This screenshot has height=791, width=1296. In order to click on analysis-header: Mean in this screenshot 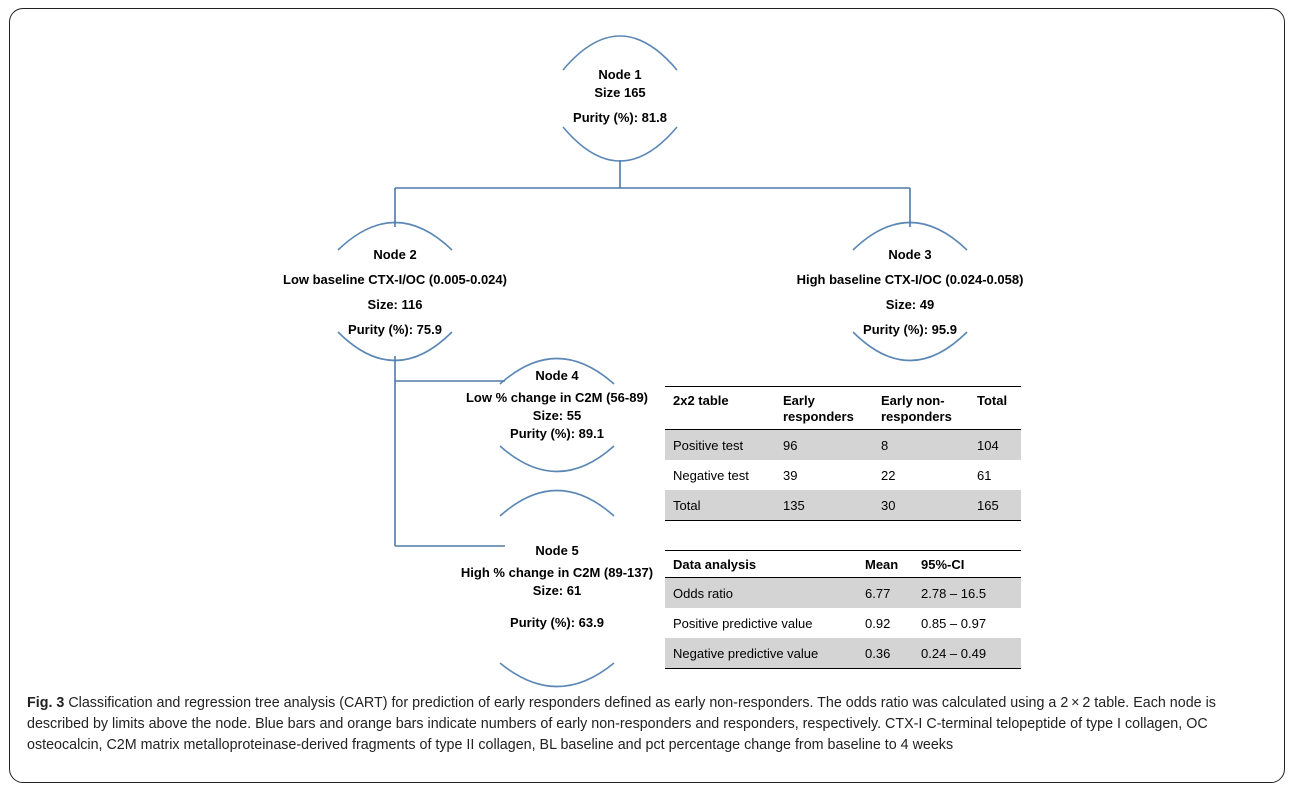, I will do `click(882, 564)`.